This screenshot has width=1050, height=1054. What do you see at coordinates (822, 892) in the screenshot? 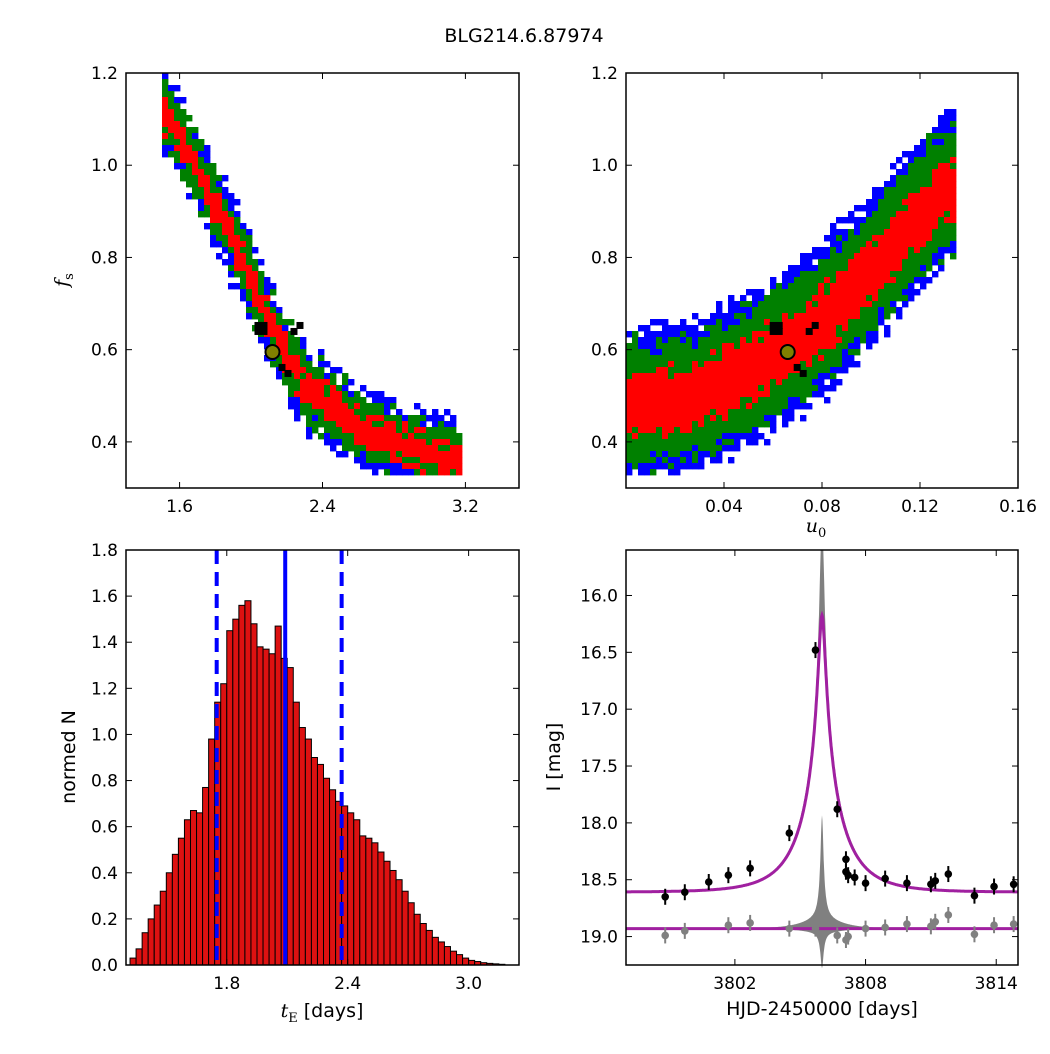
I see `residual-uncertainty-band` at bounding box center [822, 892].